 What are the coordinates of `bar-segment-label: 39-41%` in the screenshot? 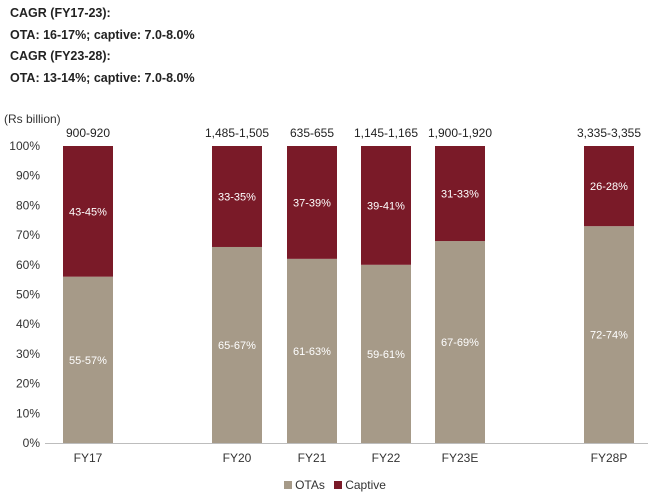 It's located at (386, 206).